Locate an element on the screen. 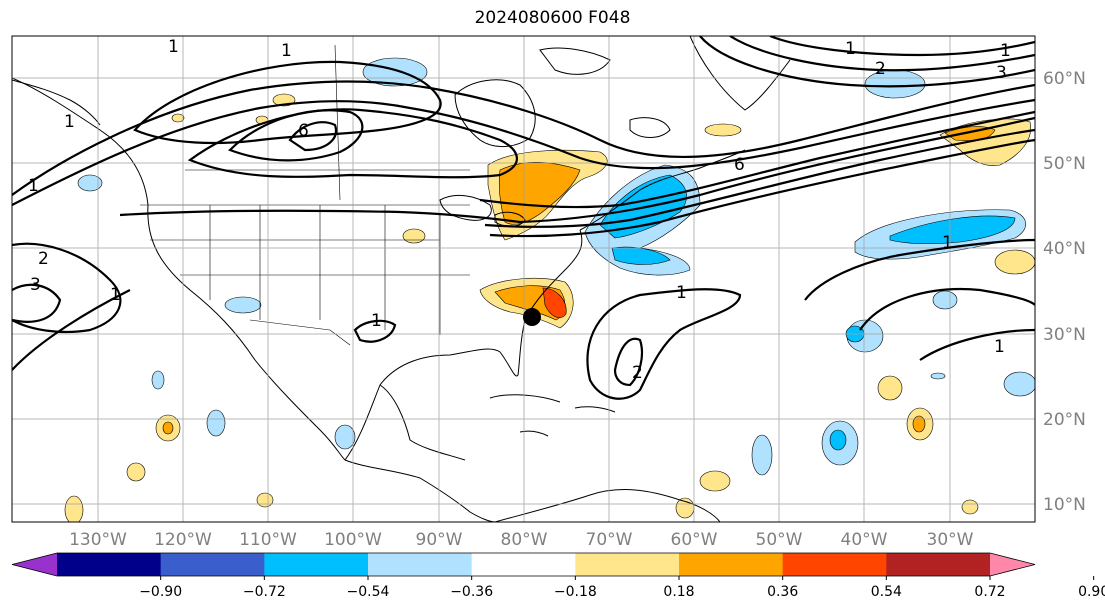 This screenshot has width=1105, height=615. colorbar-tick-label: 0.54 is located at coordinates (886, 592).